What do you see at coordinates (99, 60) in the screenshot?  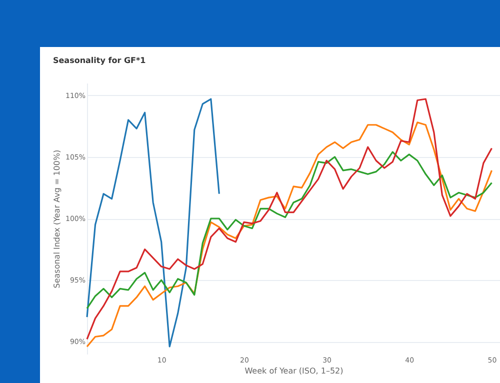 I see `chart-title: Seasonality for GF*1` at bounding box center [99, 60].